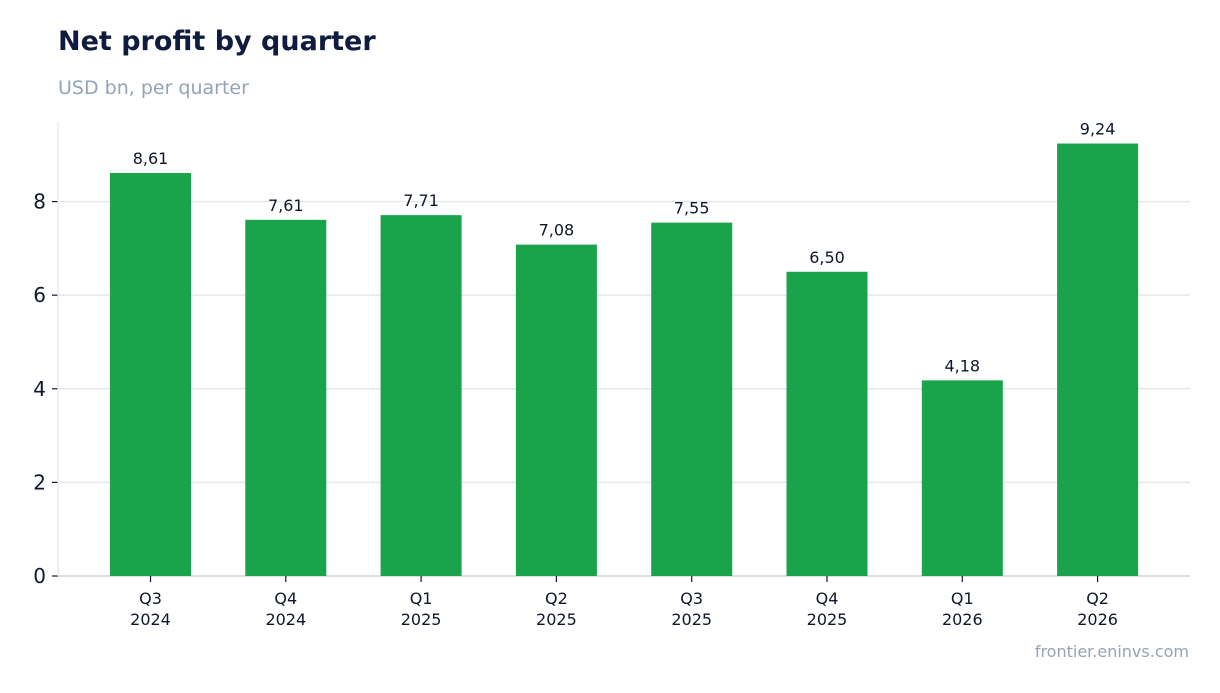 The height and width of the screenshot is (693, 1220). What do you see at coordinates (962, 609) in the screenshot?
I see `x-tick-label: Q1 2026` at bounding box center [962, 609].